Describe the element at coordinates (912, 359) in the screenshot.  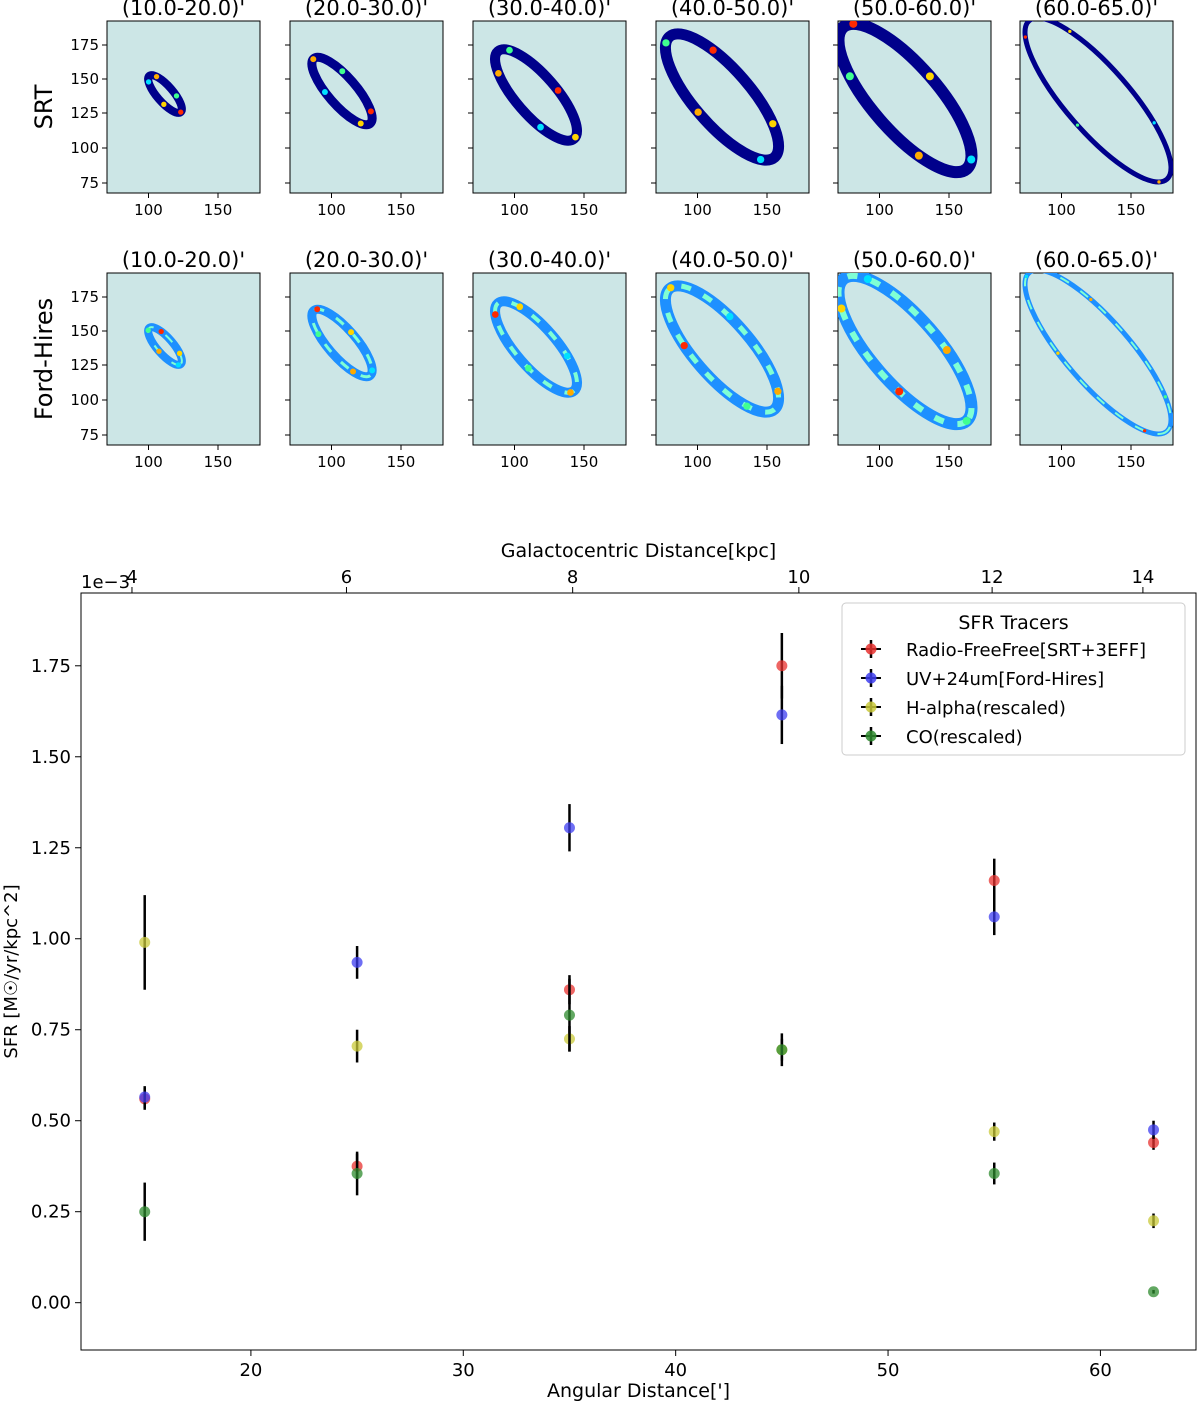
I see `ring-panel: (50.0-60.0)' 100 150` at that location.